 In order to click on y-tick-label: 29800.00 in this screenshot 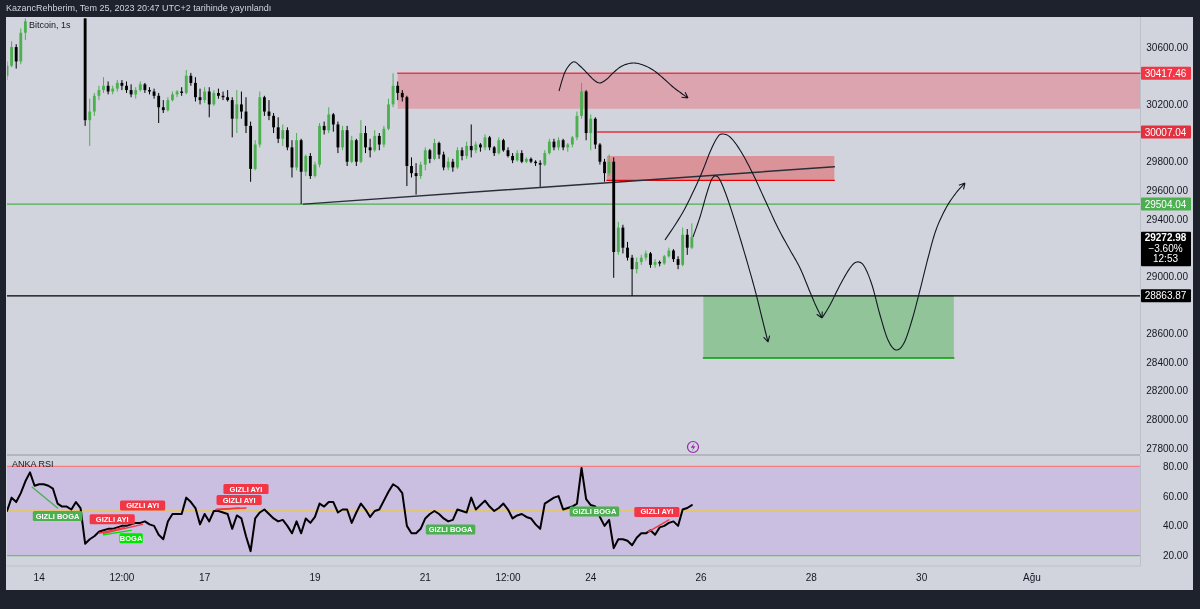, I will do `click(1167, 162)`.